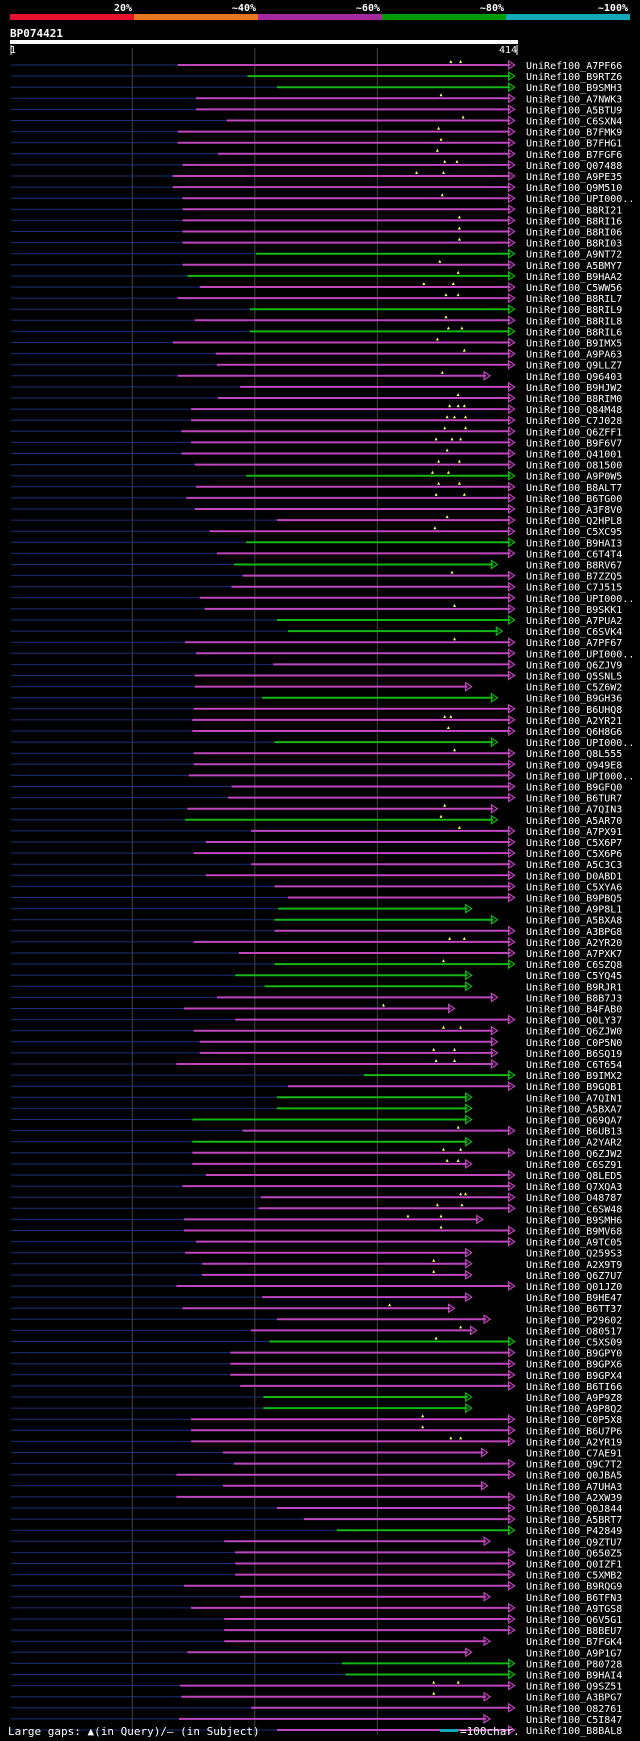 The image size is (640, 1741). What do you see at coordinates (316, 820) in the screenshot?
I see `hit-row: UniRef100_A5AR70` at bounding box center [316, 820].